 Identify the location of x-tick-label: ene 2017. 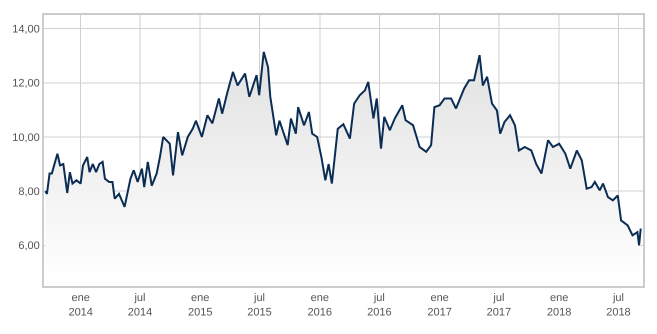
(439, 305).